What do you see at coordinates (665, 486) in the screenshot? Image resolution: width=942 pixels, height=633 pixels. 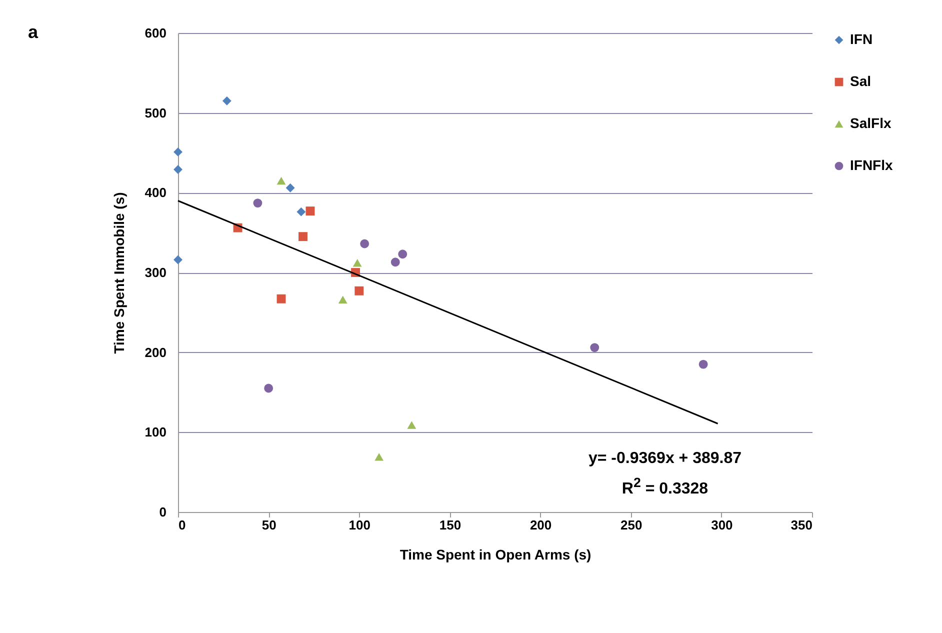 I see `annotation: R$^{2}$ = 0.3328` at bounding box center [665, 486].